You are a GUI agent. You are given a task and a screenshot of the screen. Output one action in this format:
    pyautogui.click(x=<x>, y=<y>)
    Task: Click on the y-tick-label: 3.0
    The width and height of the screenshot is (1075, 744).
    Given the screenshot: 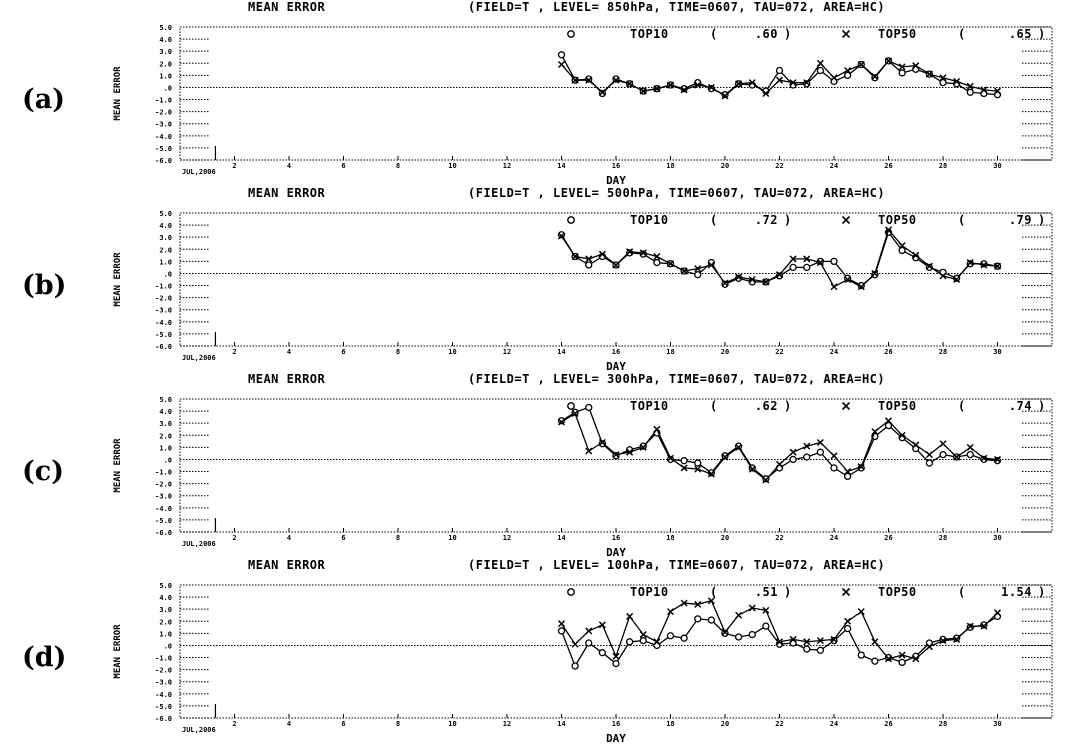 What is the action you would take?
    pyautogui.click(x=165, y=238)
    